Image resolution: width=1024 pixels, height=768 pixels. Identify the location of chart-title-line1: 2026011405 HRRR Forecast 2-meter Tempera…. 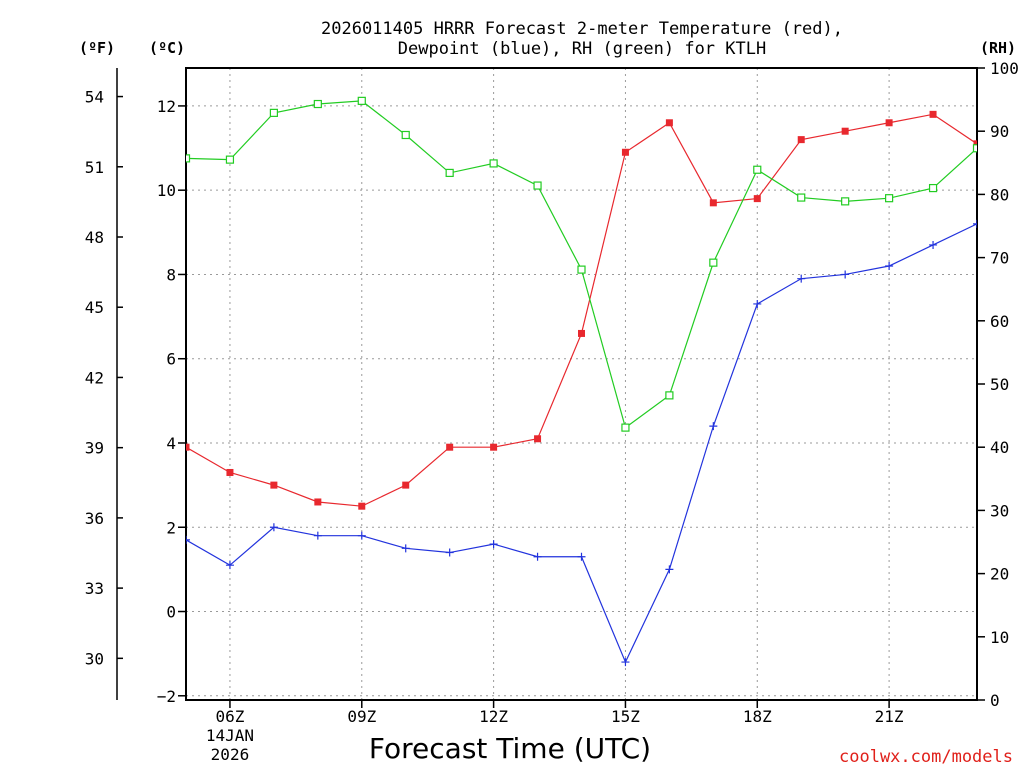
(582, 29).